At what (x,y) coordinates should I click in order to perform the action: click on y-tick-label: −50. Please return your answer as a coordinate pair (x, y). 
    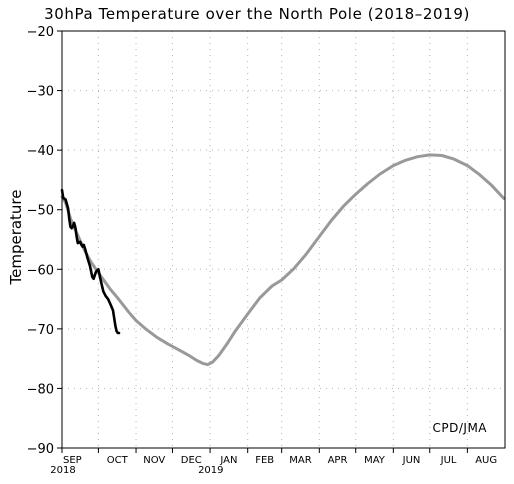
    Looking at the image, I should click on (40, 211).